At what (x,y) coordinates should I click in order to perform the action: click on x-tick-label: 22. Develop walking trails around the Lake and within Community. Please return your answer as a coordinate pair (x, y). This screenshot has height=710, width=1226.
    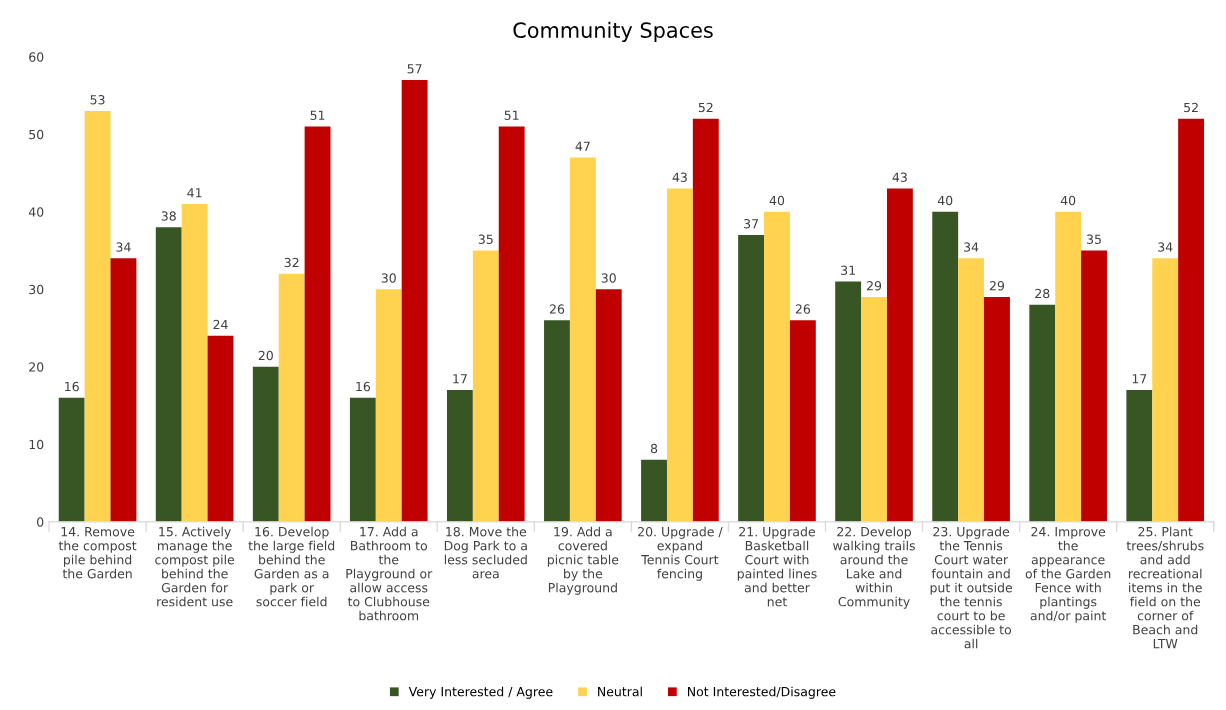
    Looking at the image, I should click on (874, 567).